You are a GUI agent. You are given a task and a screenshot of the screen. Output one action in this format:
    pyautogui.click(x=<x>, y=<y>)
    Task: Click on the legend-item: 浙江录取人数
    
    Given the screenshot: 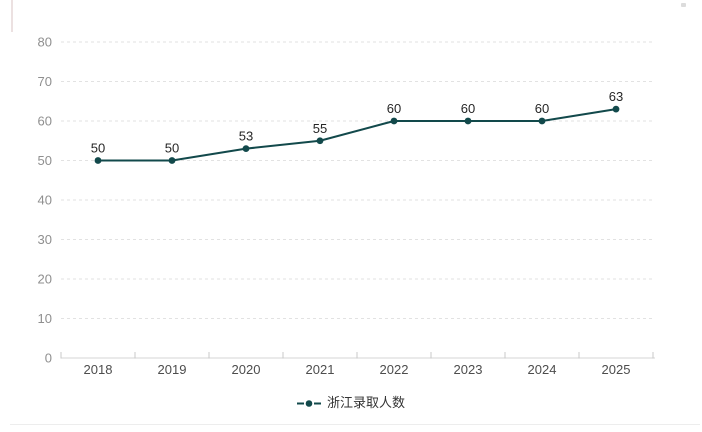 What is the action you would take?
    pyautogui.click(x=350, y=402)
    